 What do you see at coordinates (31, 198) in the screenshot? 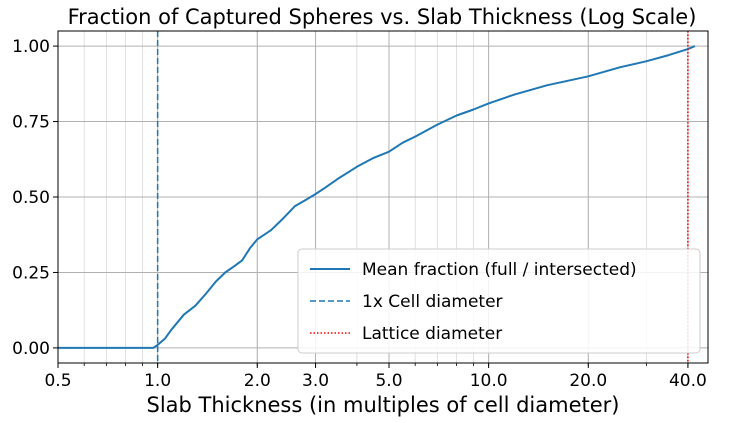
I see `y-tick-label: 0.50` at bounding box center [31, 198].